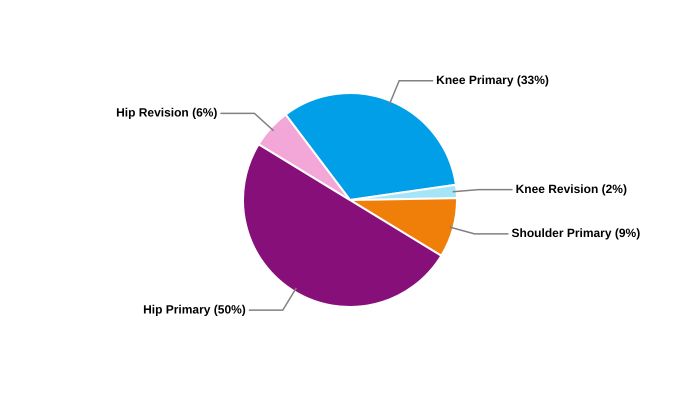  Describe the element at coordinates (571, 189) in the screenshot. I see `slice-label: Knee Revision (2%)` at that location.